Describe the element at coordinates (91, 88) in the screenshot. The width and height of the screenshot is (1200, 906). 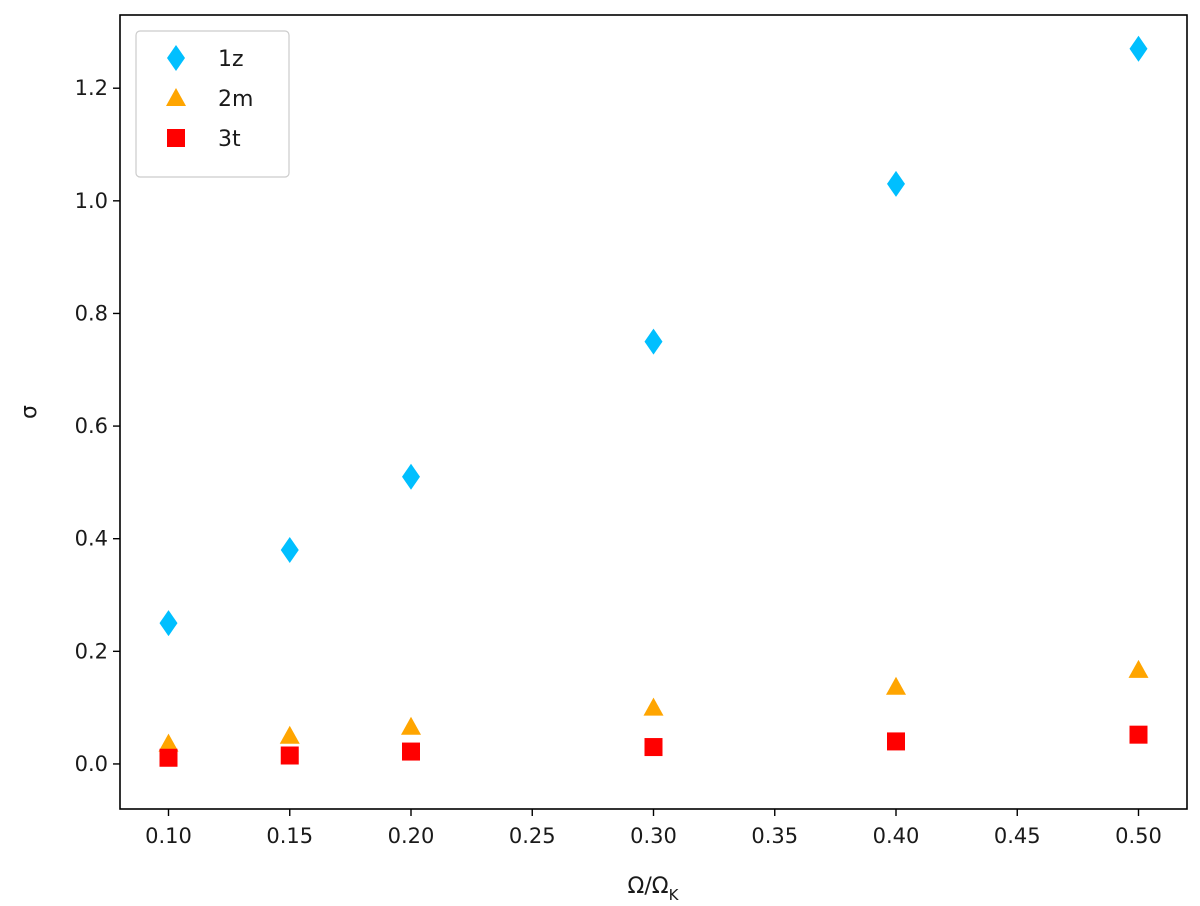
I see `y-tick-label: 1.2` at that location.